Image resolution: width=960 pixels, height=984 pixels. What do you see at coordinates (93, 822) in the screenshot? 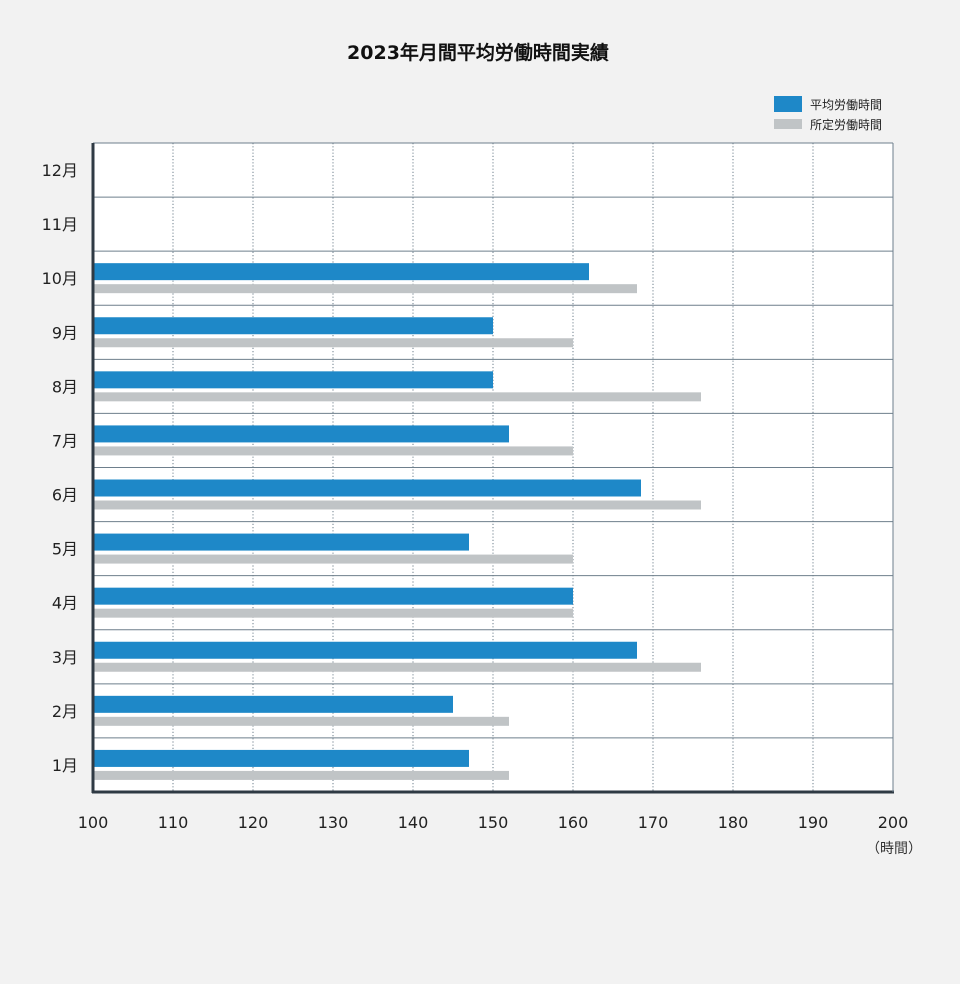
I see `x-tick-label: 100` at bounding box center [93, 822].